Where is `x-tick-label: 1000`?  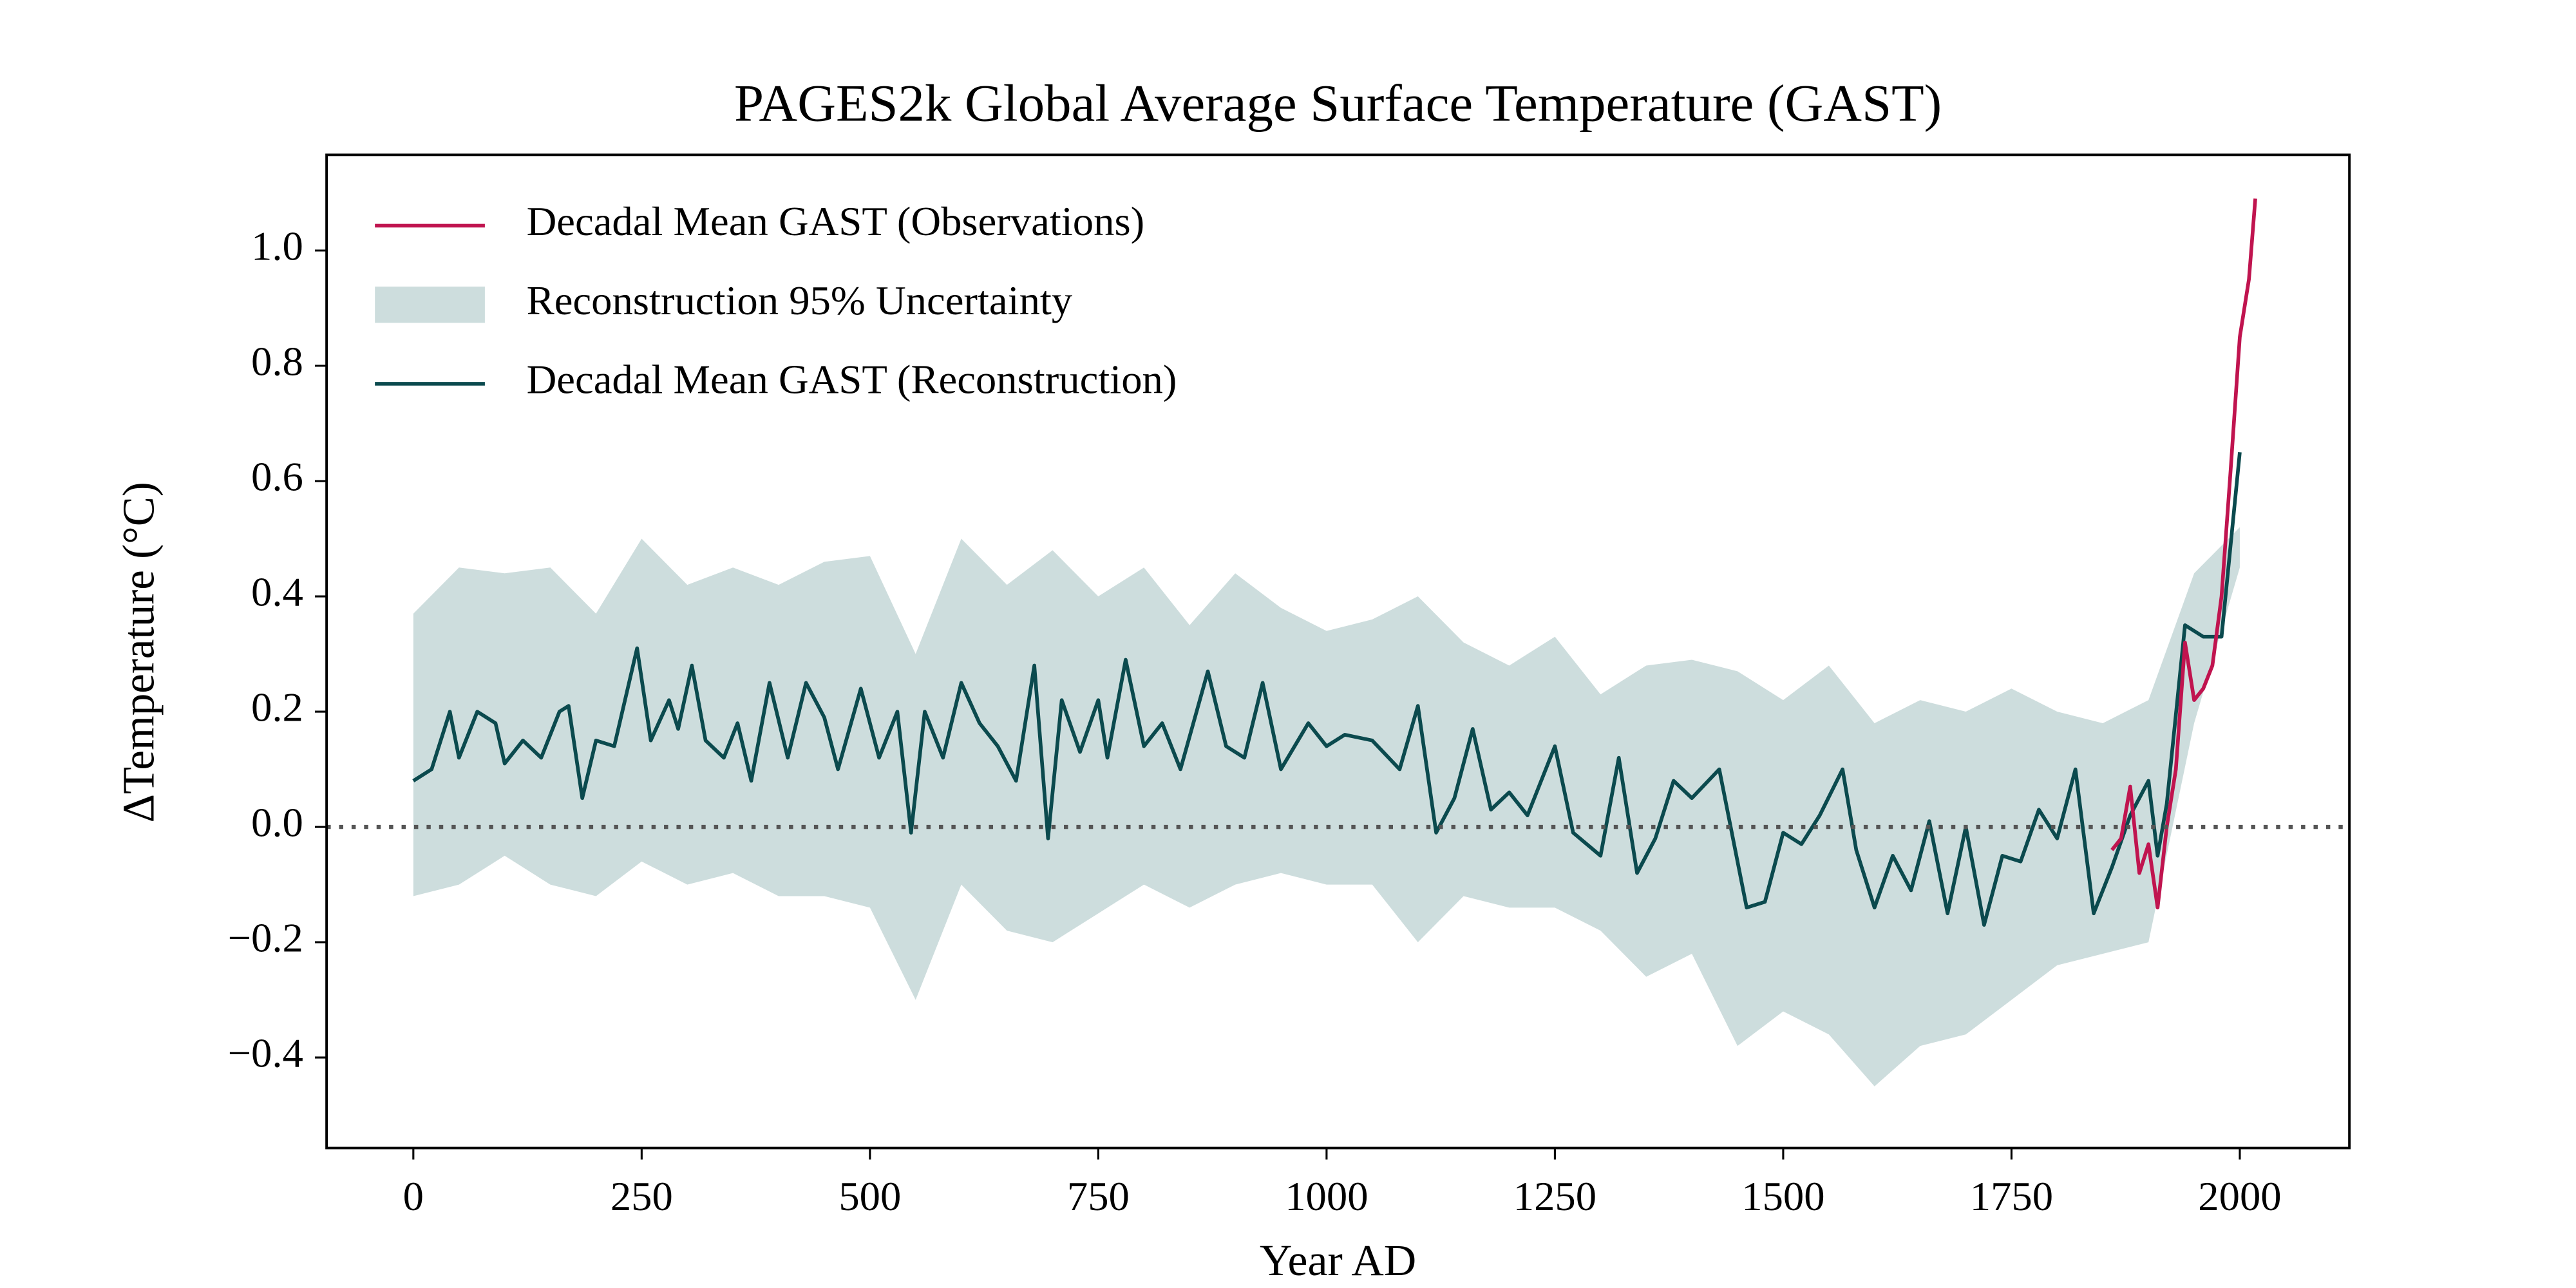 x-tick-label: 1000 is located at coordinates (1326, 1196).